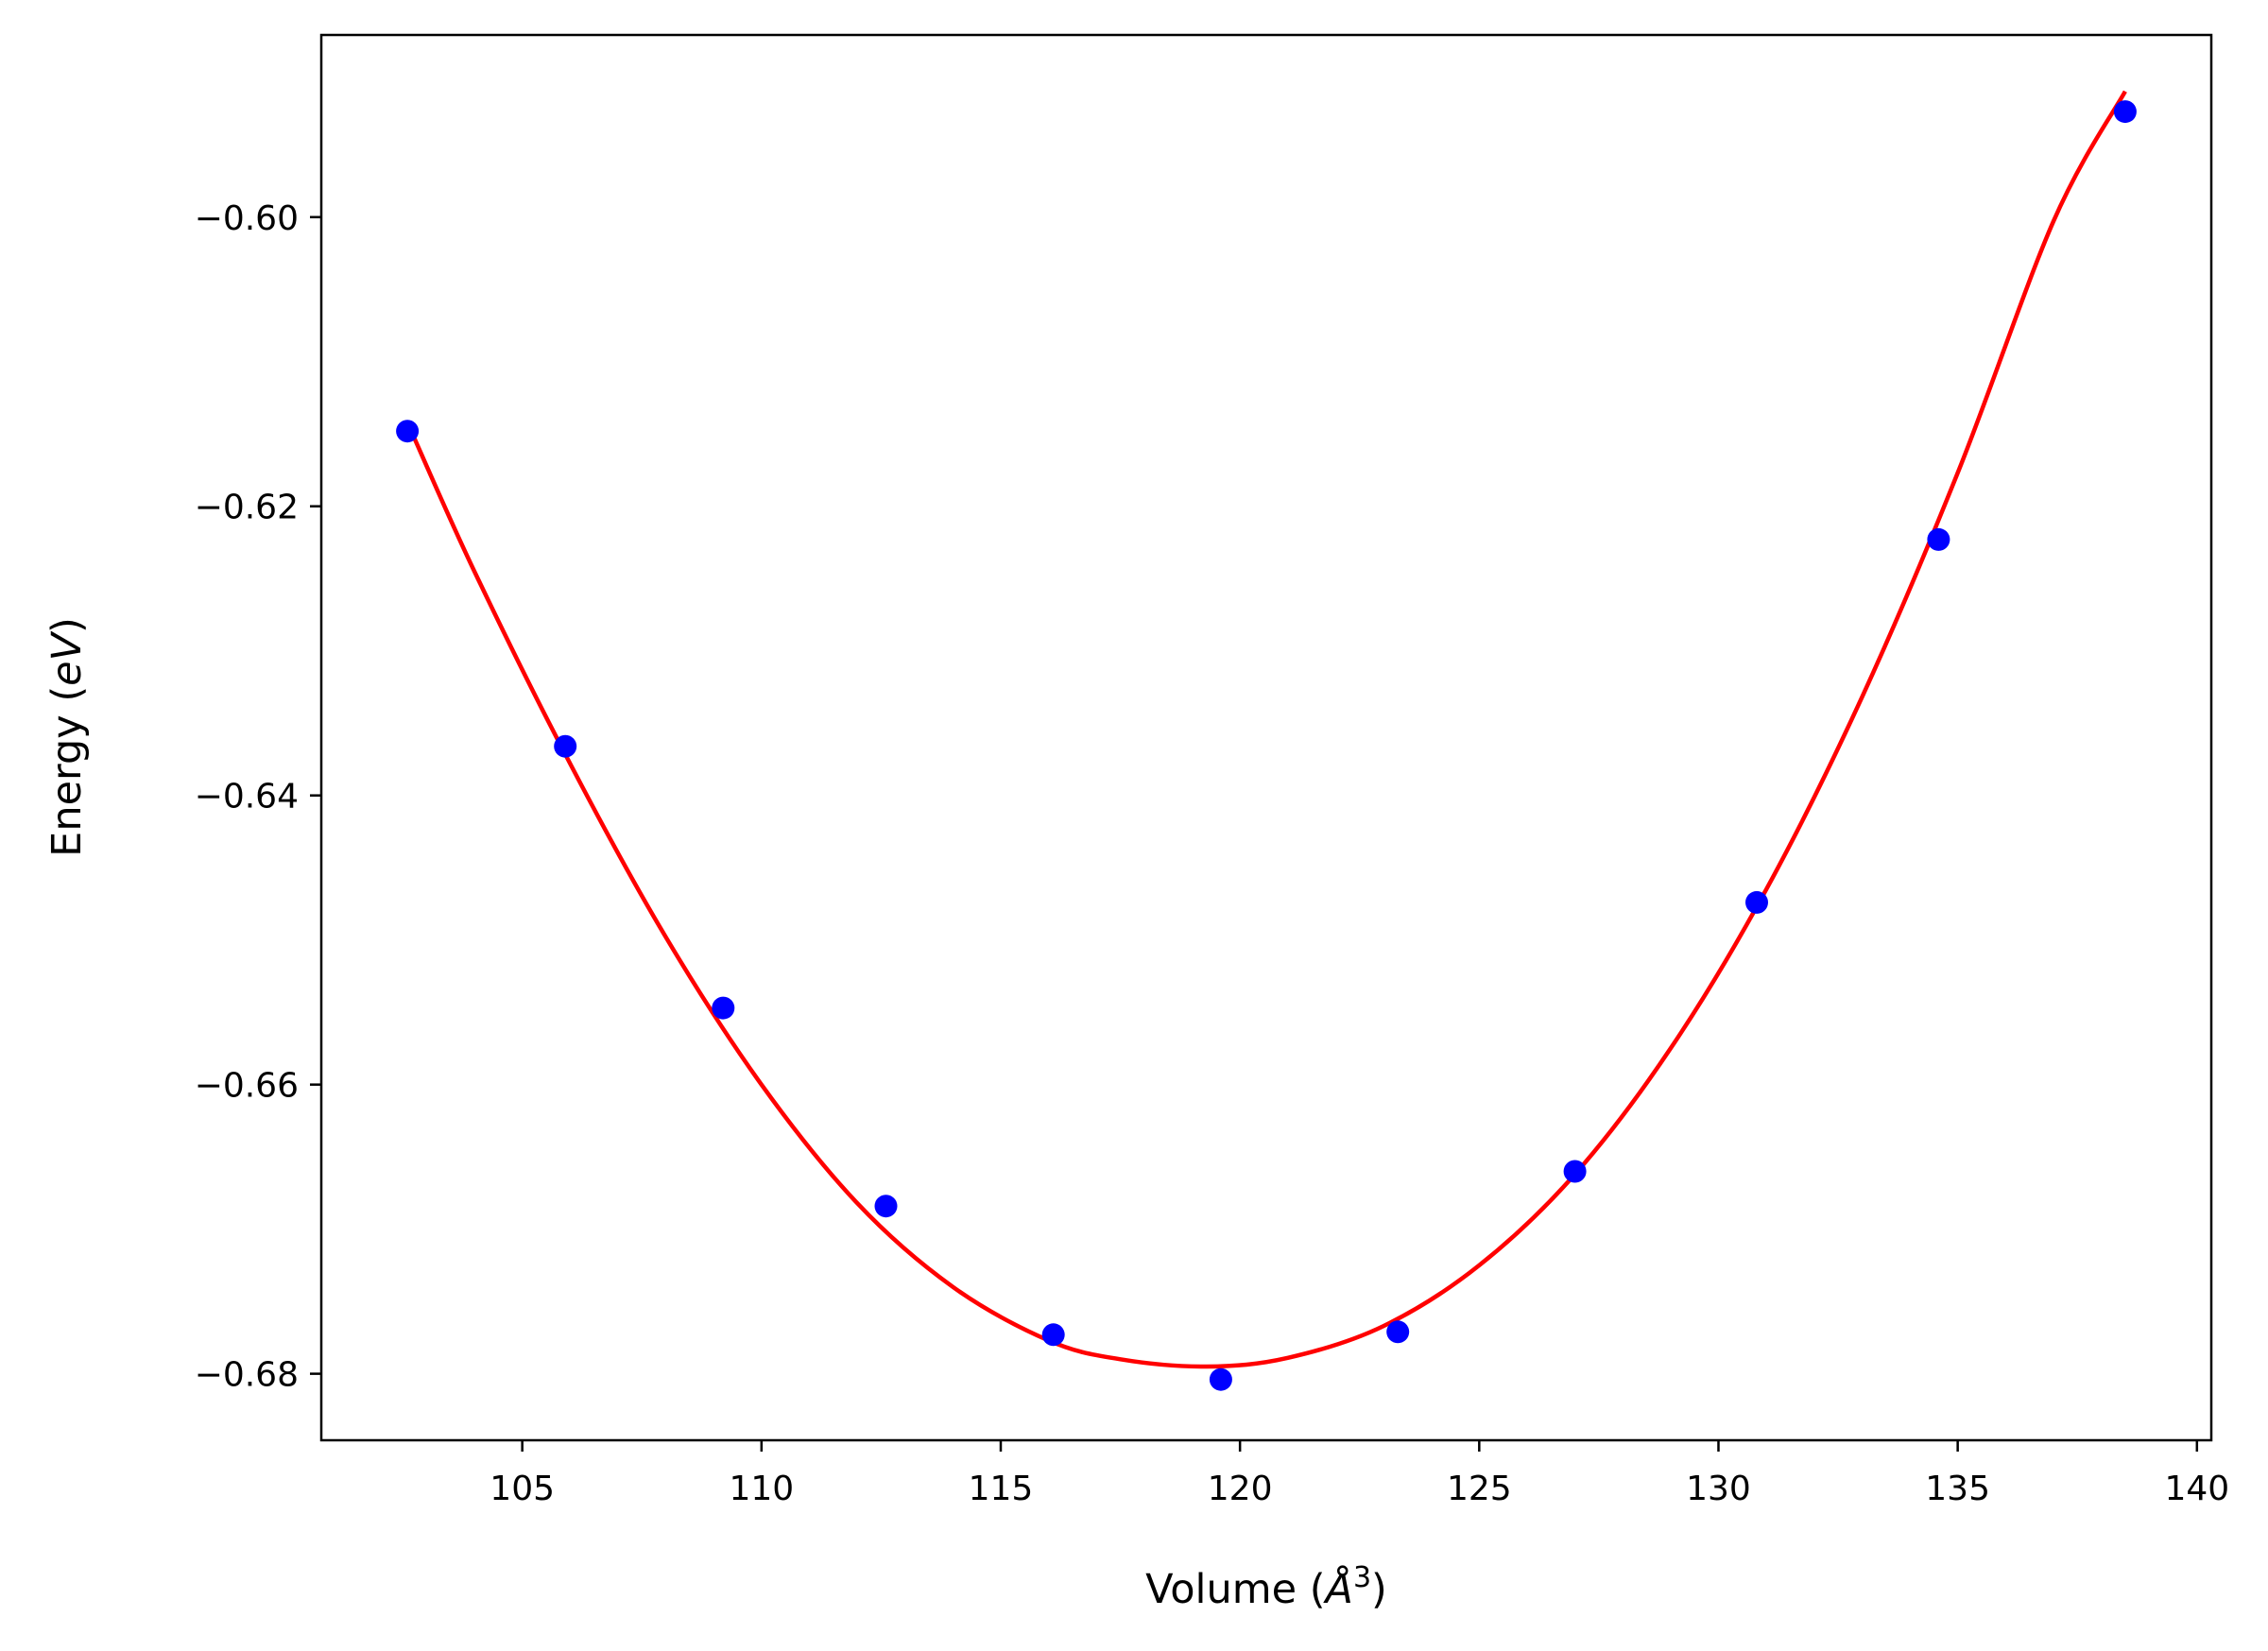 The width and height of the screenshot is (2268, 1651). I want to click on y-tick-label: −0.68, so click(247, 1375).